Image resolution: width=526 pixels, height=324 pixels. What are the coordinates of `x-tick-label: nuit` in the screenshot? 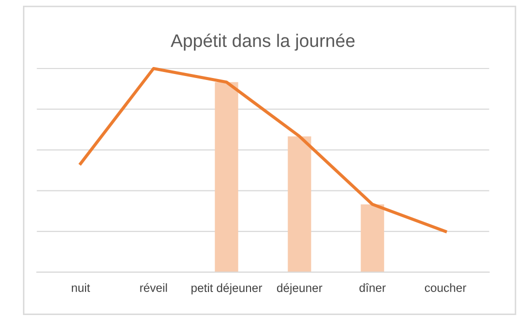 It's located at (81, 287).